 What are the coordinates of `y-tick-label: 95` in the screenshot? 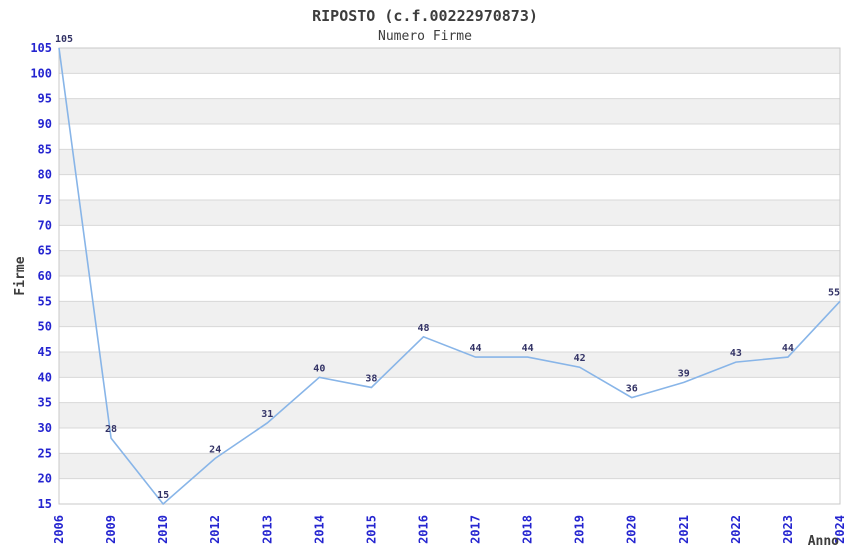 It's located at (45, 99).